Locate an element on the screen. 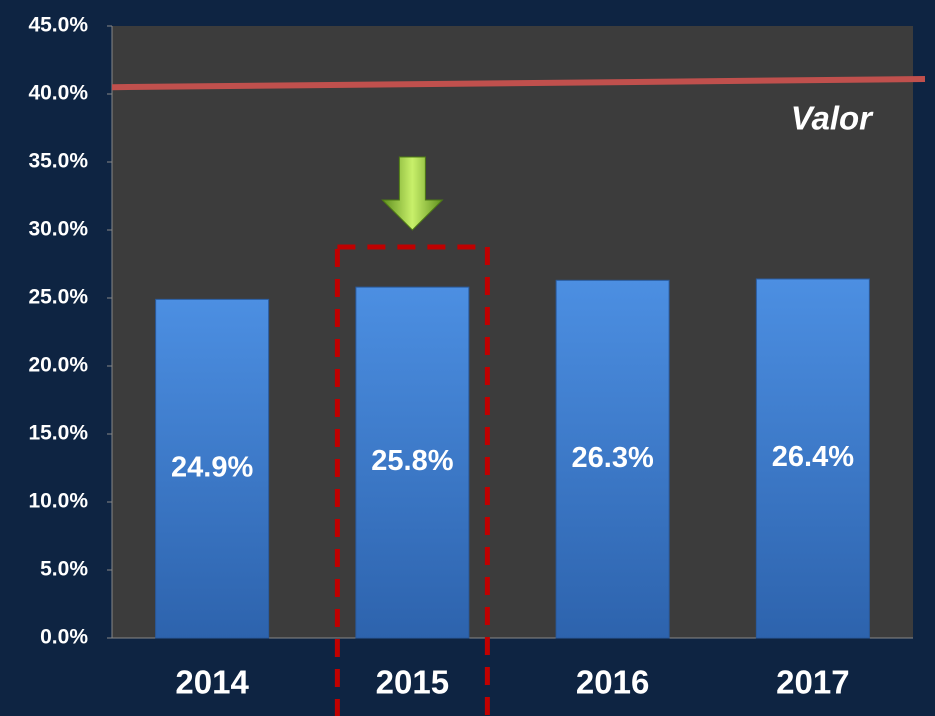 This screenshot has width=935, height=716. reference-label: Valor is located at coordinates (832, 118).